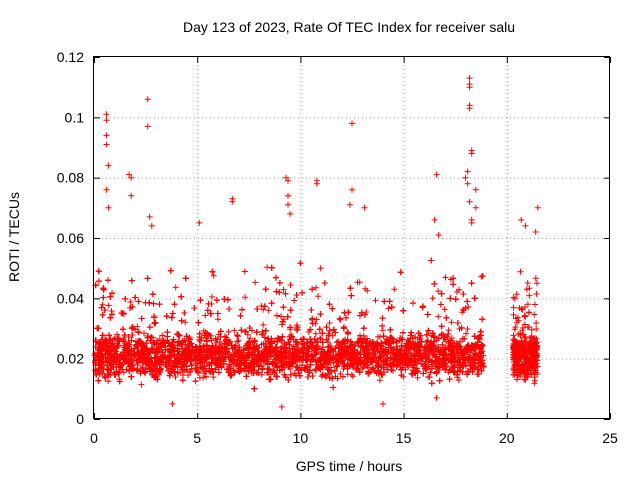 The width and height of the screenshot is (640, 480). Describe the element at coordinates (70, 298) in the screenshot. I see `y-tick-label: 0.04` at that location.